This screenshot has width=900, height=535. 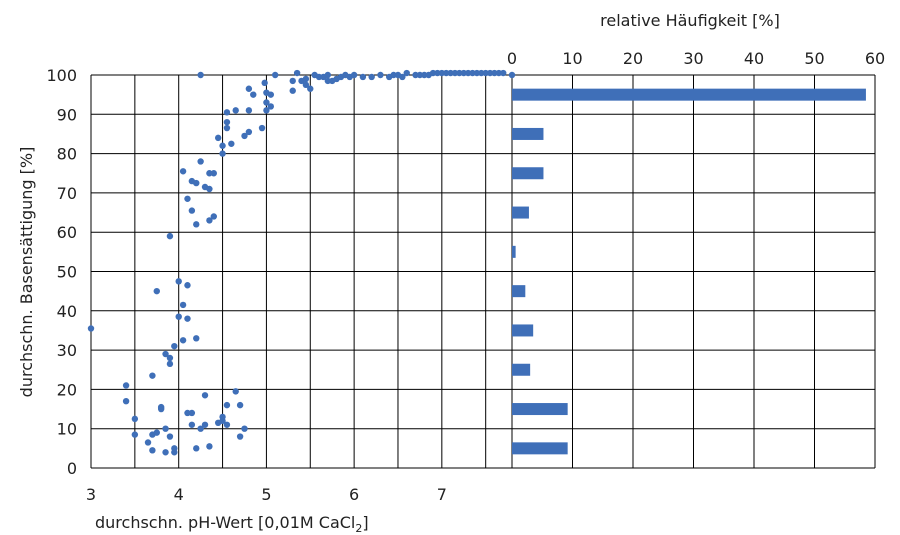 What do you see at coordinates (875, 58) in the screenshot?
I see `histogram-tick-label: 60` at bounding box center [875, 58].